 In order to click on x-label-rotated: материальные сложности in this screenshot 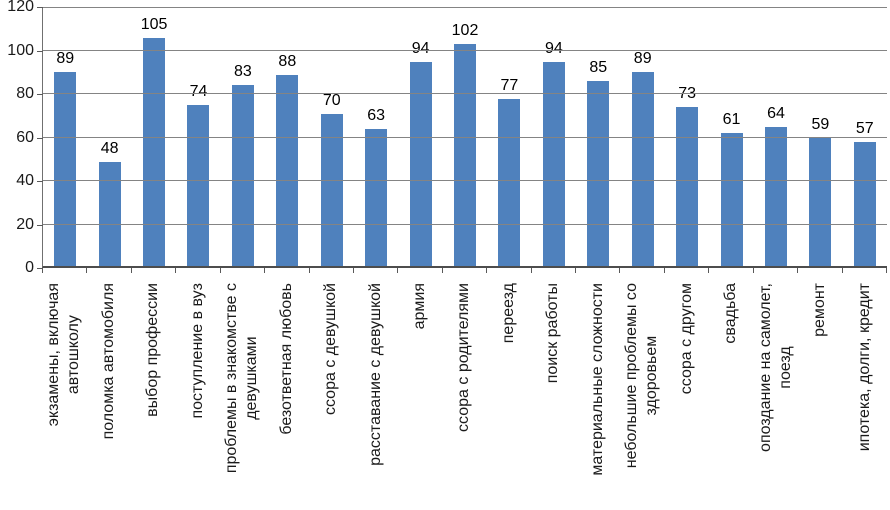, I will do `click(598, 392)`.